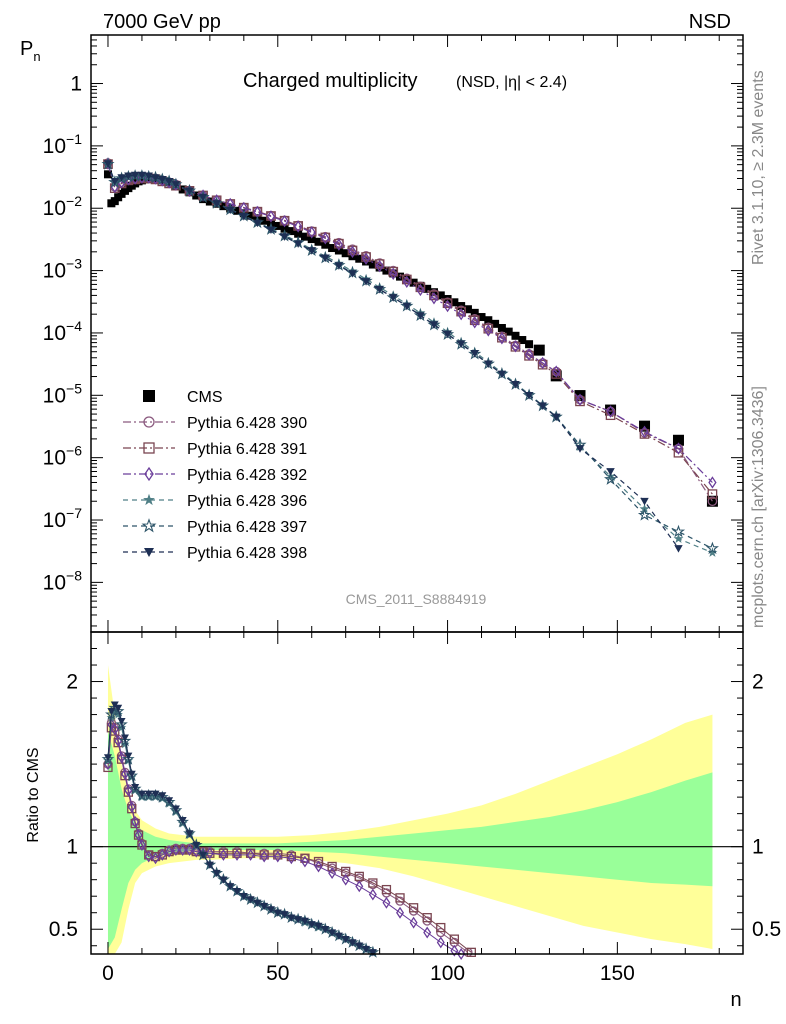 The image size is (786, 1024). Describe the element at coordinates (758, 507) in the screenshot. I see `mcplots-label: mcplots.cern.ch [arXiv:1306.3436]` at that location.